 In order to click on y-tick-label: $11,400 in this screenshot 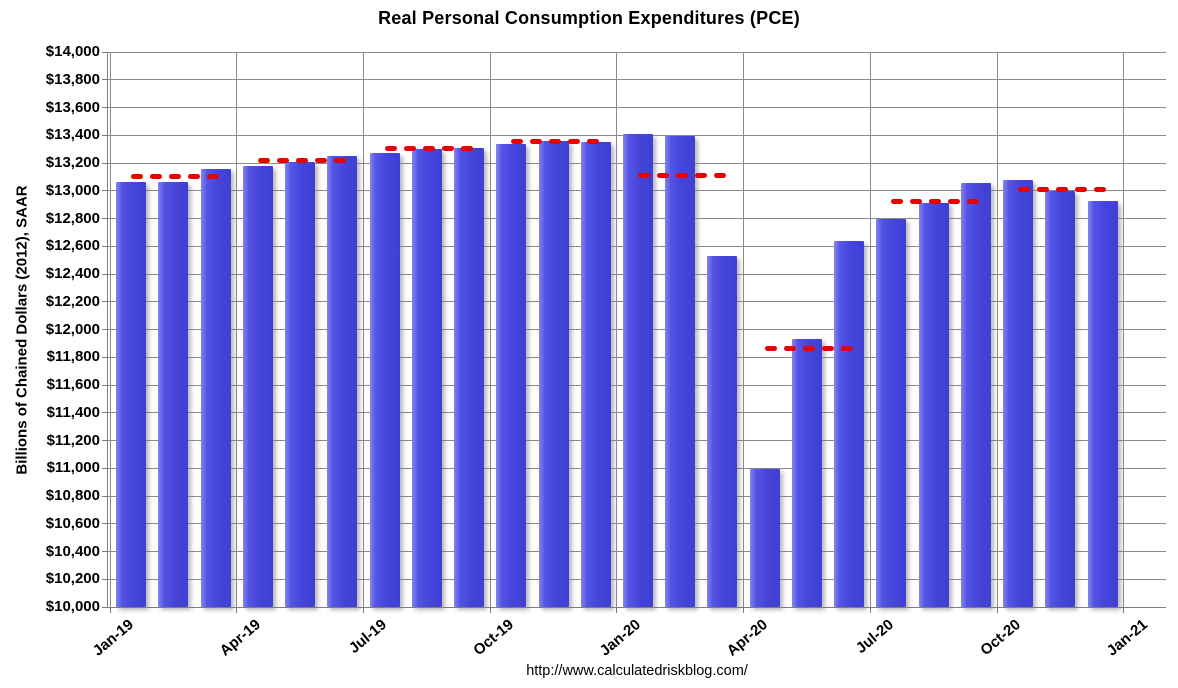, I will do `click(73, 412)`.